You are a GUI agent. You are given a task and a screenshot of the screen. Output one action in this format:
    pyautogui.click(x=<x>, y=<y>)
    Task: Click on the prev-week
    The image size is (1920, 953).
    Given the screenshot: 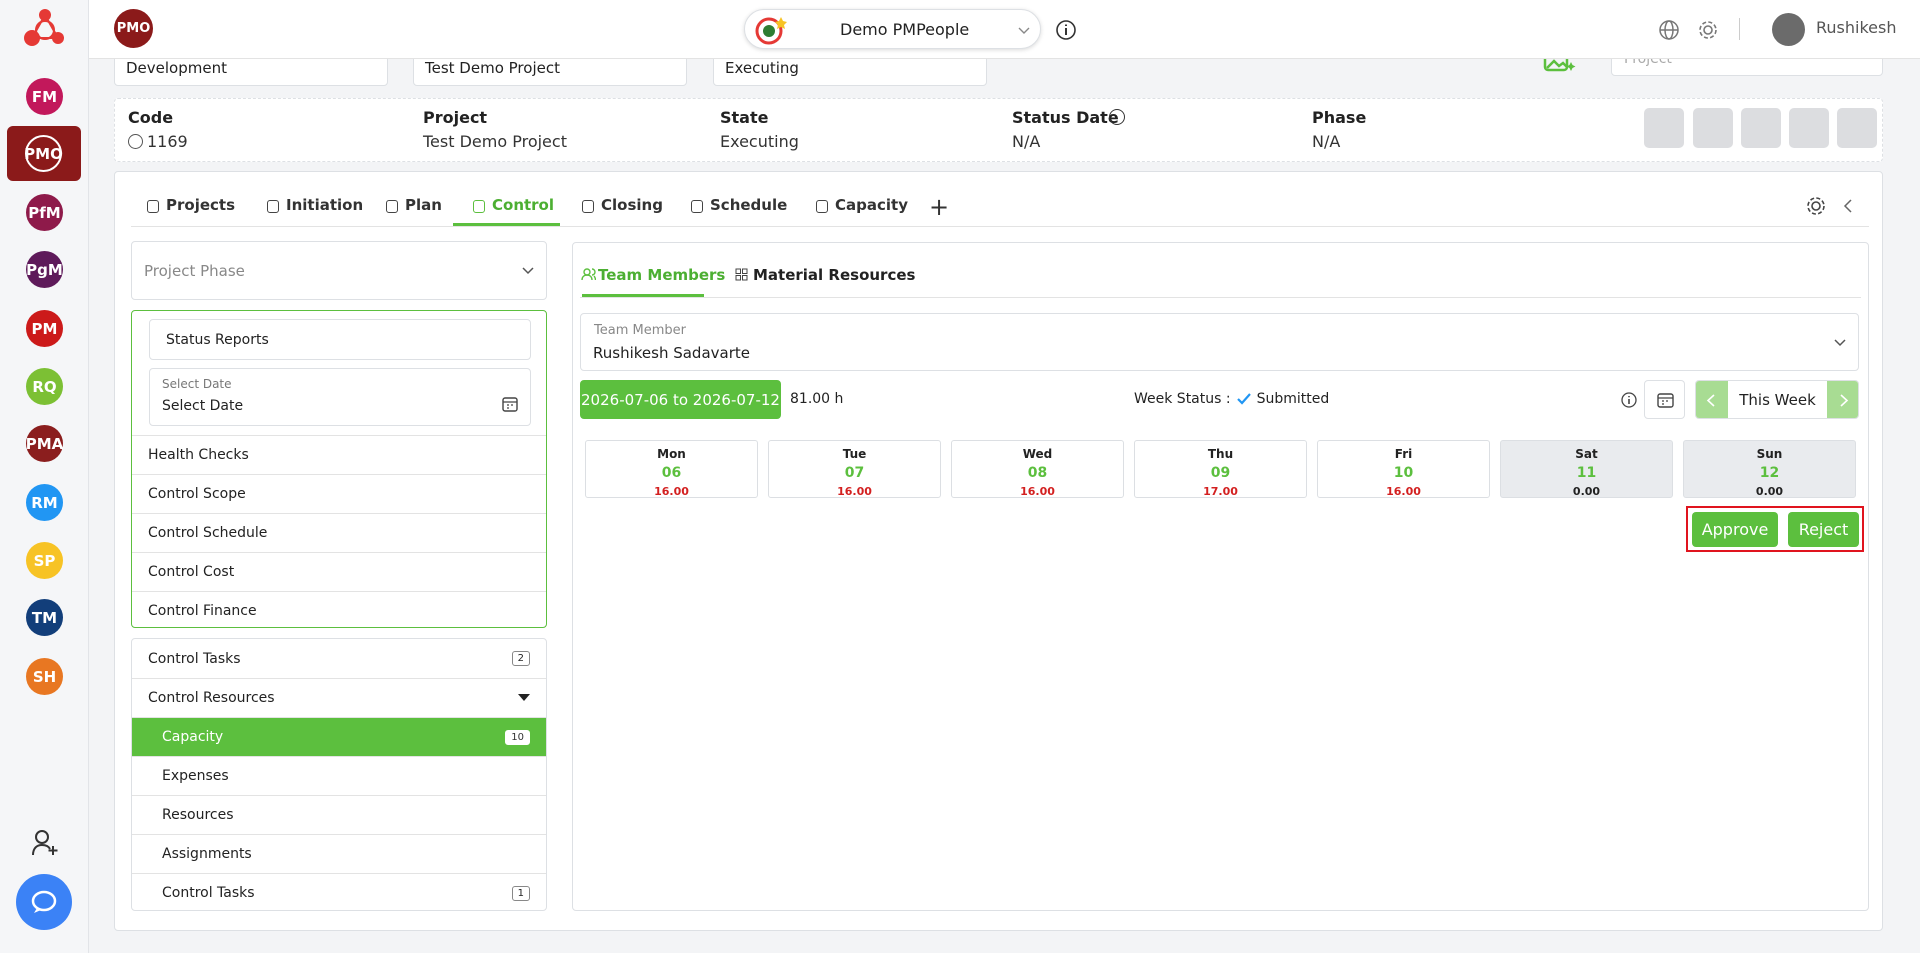 What is the action you would take?
    pyautogui.click(x=1712, y=399)
    